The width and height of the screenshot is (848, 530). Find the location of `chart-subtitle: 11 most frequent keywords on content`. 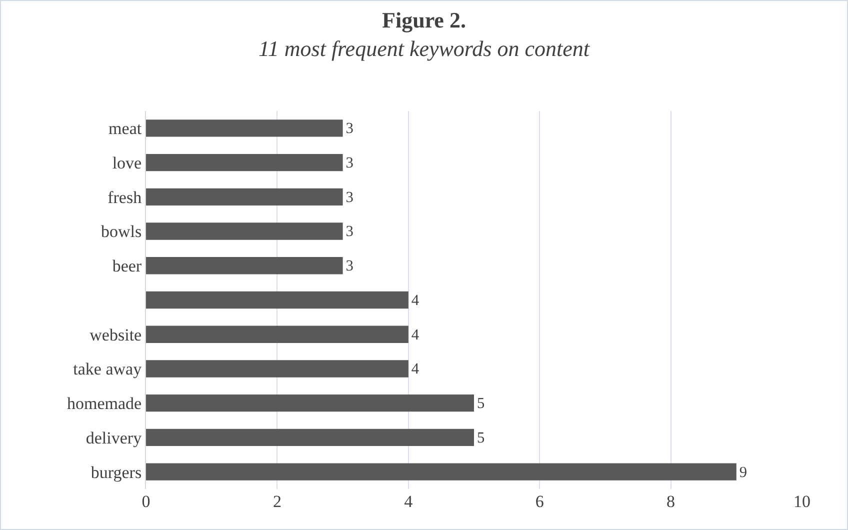

chart-subtitle: 11 most frequent keywords on content is located at coordinates (424, 48).